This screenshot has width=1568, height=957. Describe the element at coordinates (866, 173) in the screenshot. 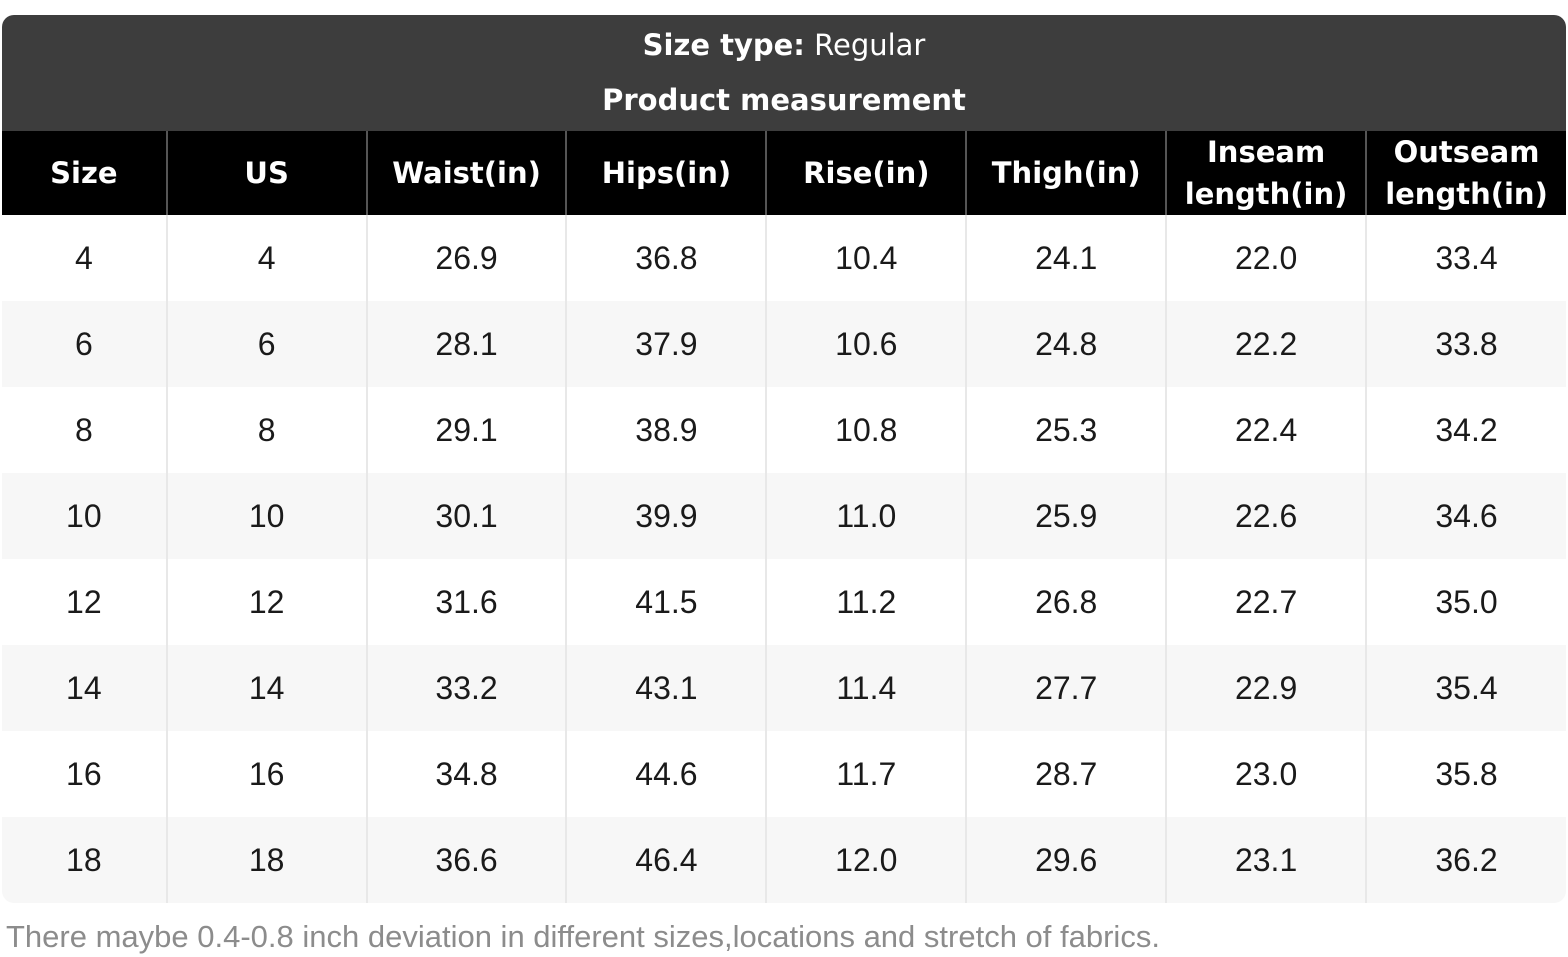

I see `column-header-rise-in: Rise(in)` at that location.